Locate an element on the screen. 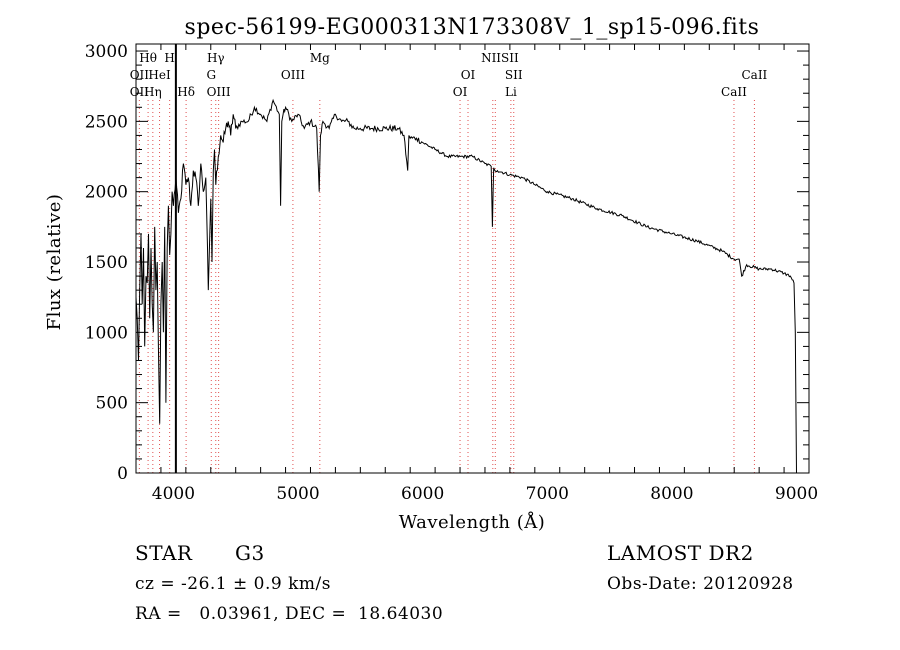  y-tick-label: 2500 is located at coordinates (106, 122).